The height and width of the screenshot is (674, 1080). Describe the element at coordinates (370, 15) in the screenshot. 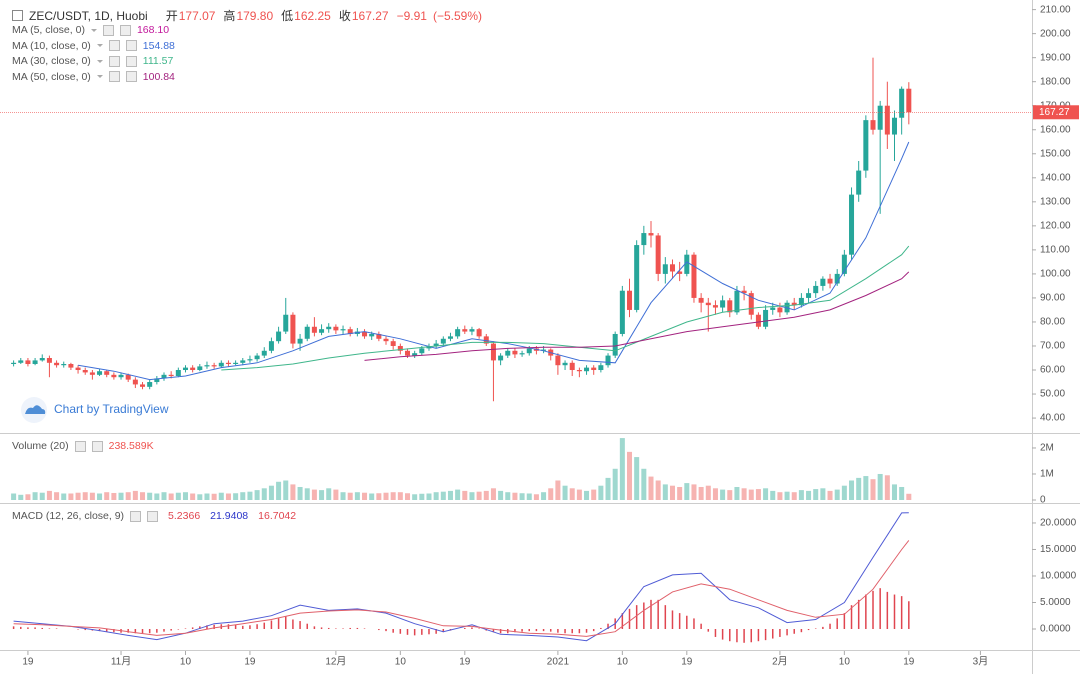

I see `stat-value: 167.27` at that location.